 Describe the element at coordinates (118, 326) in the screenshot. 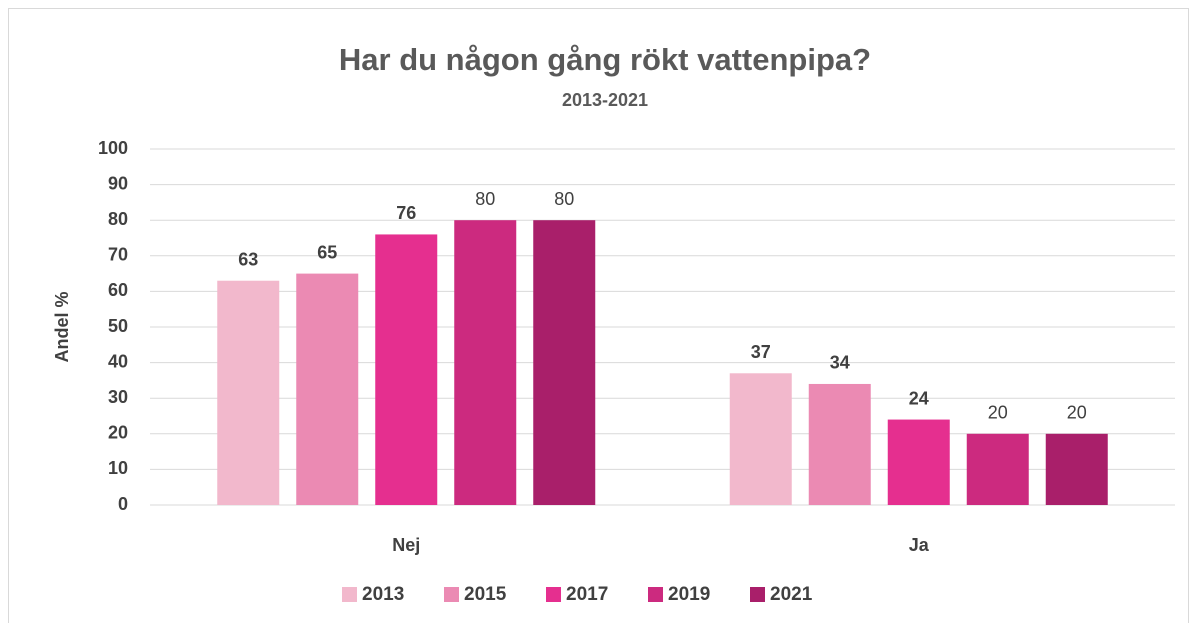

I see `y-tick-label: 50` at that location.